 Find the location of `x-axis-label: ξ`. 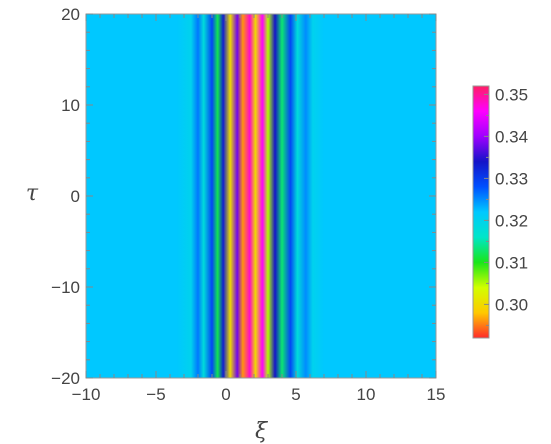

x-axis-label: ξ is located at coordinates (262, 431).